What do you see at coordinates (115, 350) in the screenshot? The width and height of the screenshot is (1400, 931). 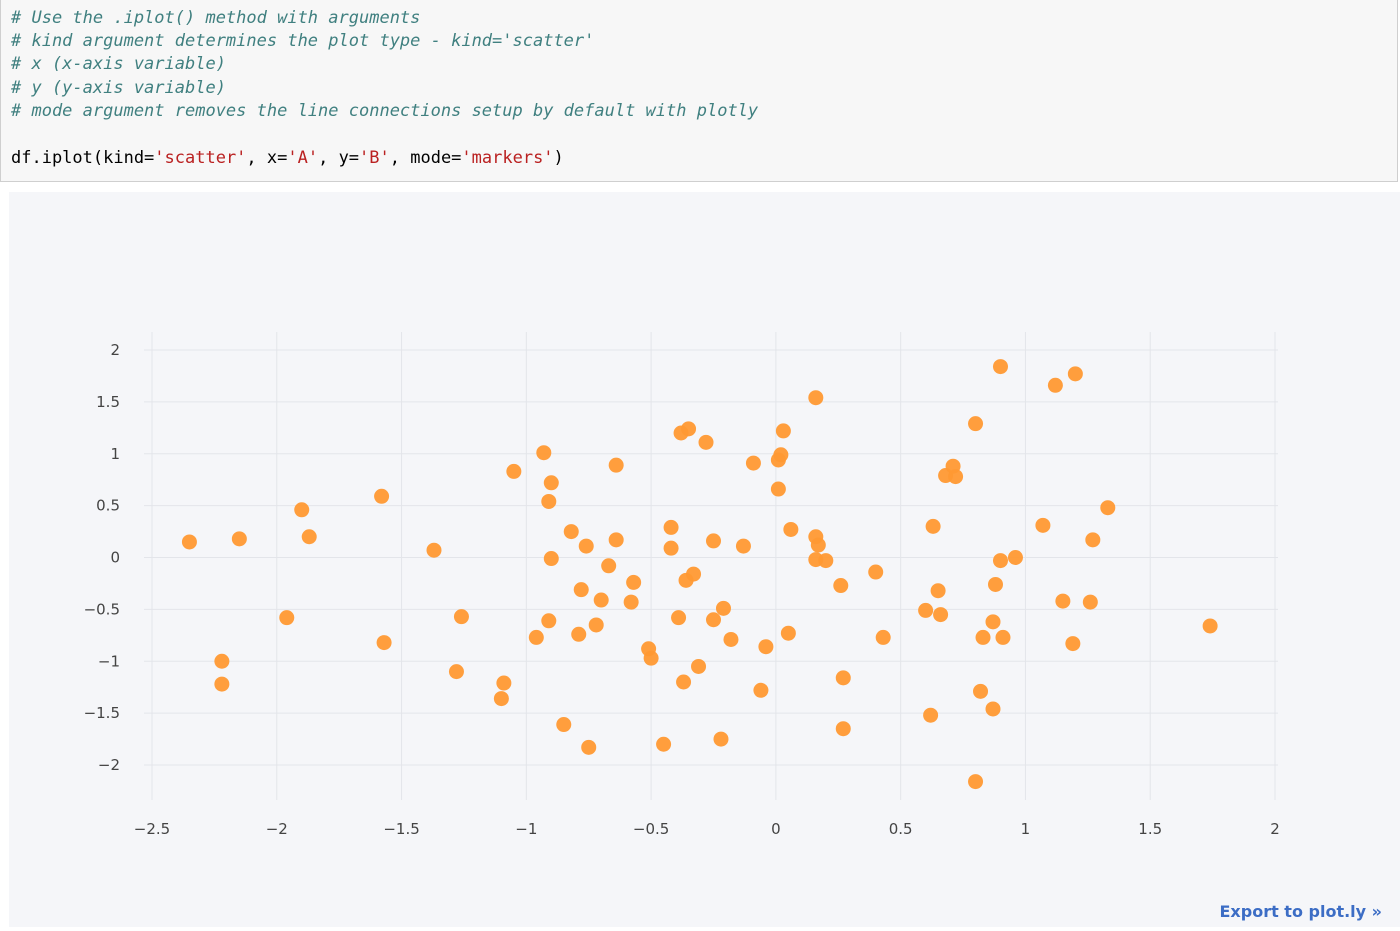 I see `y-tick-label: 2` at bounding box center [115, 350].